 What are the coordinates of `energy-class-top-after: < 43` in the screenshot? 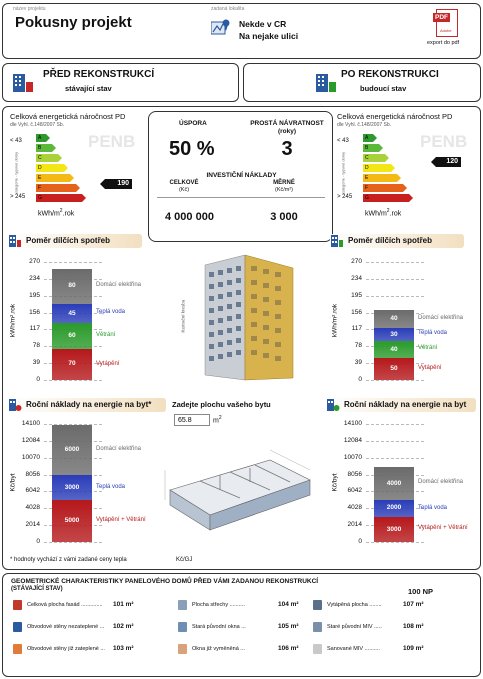 It's located at (343, 141).